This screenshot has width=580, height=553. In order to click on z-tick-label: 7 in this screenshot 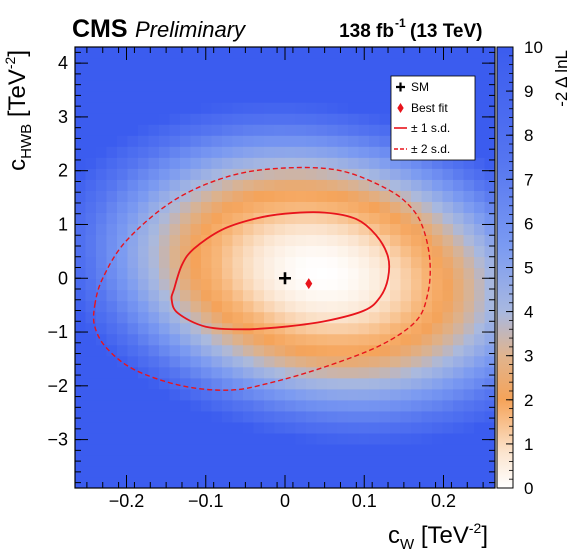, I will do `click(528, 179)`.